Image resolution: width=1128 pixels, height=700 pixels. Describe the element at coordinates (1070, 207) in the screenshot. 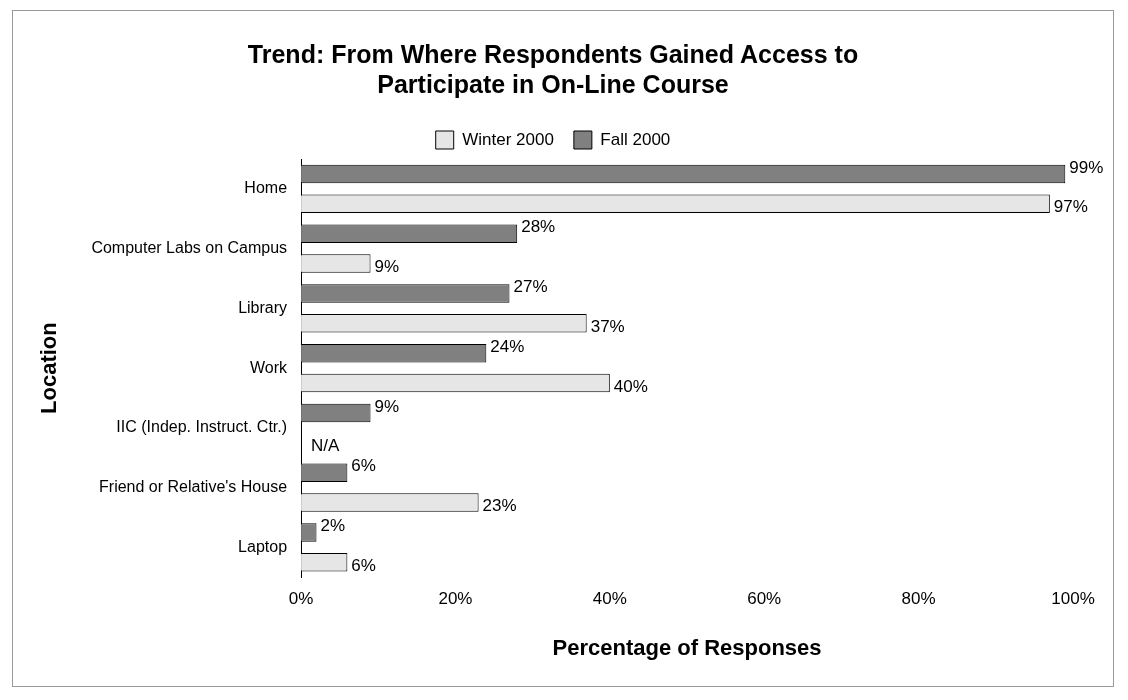

I see `data-label: 97%` at that location.